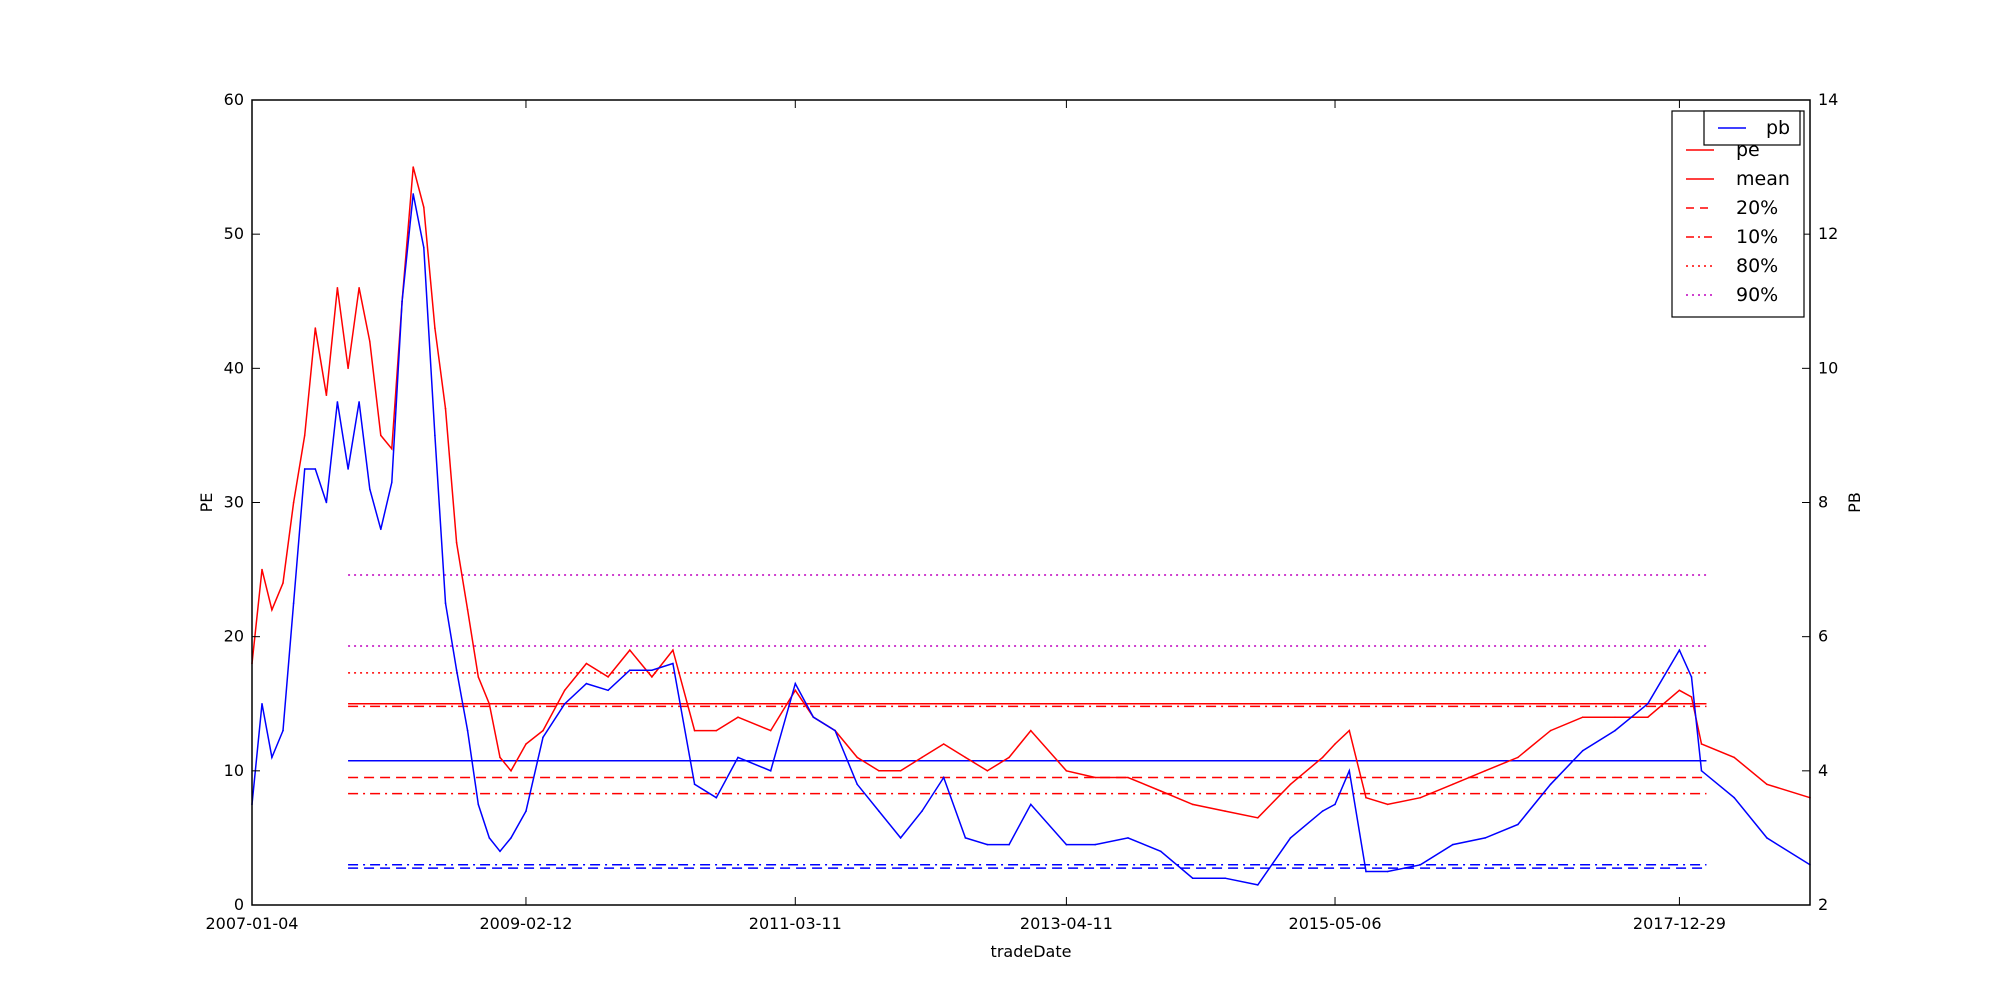 Image resolution: width=2000 pixels, height=1000 pixels. What do you see at coordinates (1823, 636) in the screenshot?
I see `y-right-tick-label: 6` at bounding box center [1823, 636].